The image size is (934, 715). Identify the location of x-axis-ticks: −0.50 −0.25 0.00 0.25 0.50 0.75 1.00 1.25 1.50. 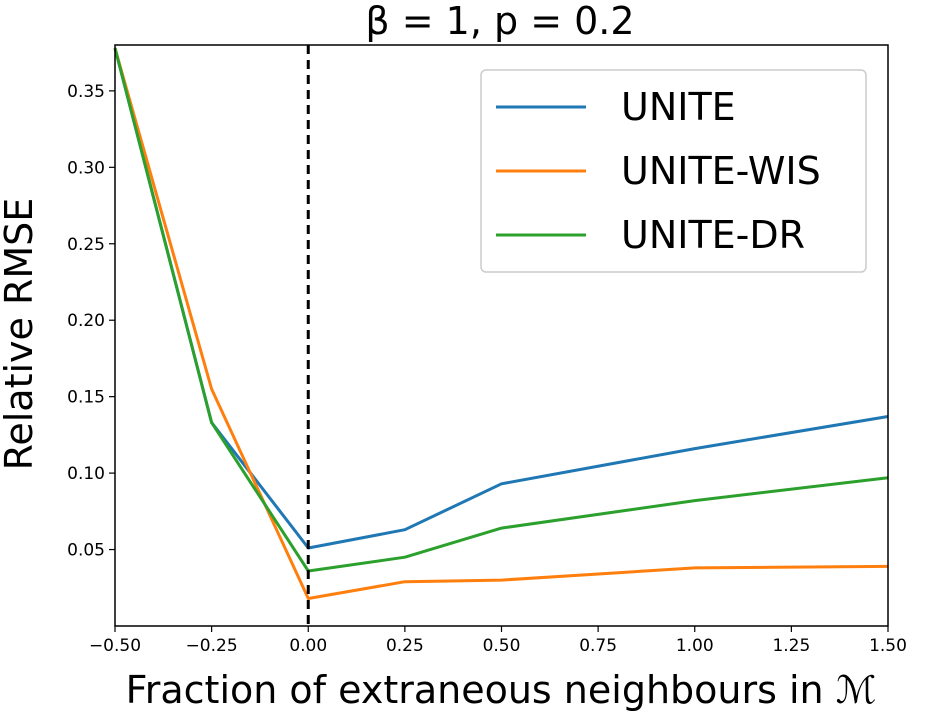
(498, 641).